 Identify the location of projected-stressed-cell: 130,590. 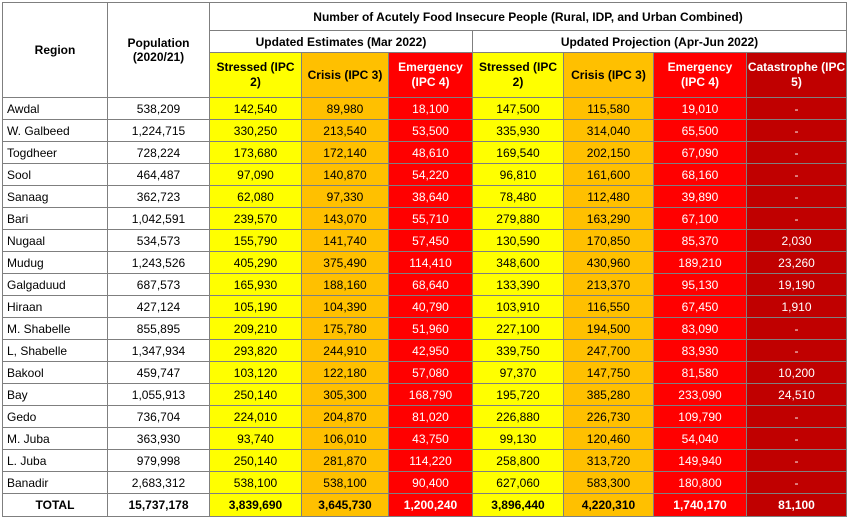
(518, 240).